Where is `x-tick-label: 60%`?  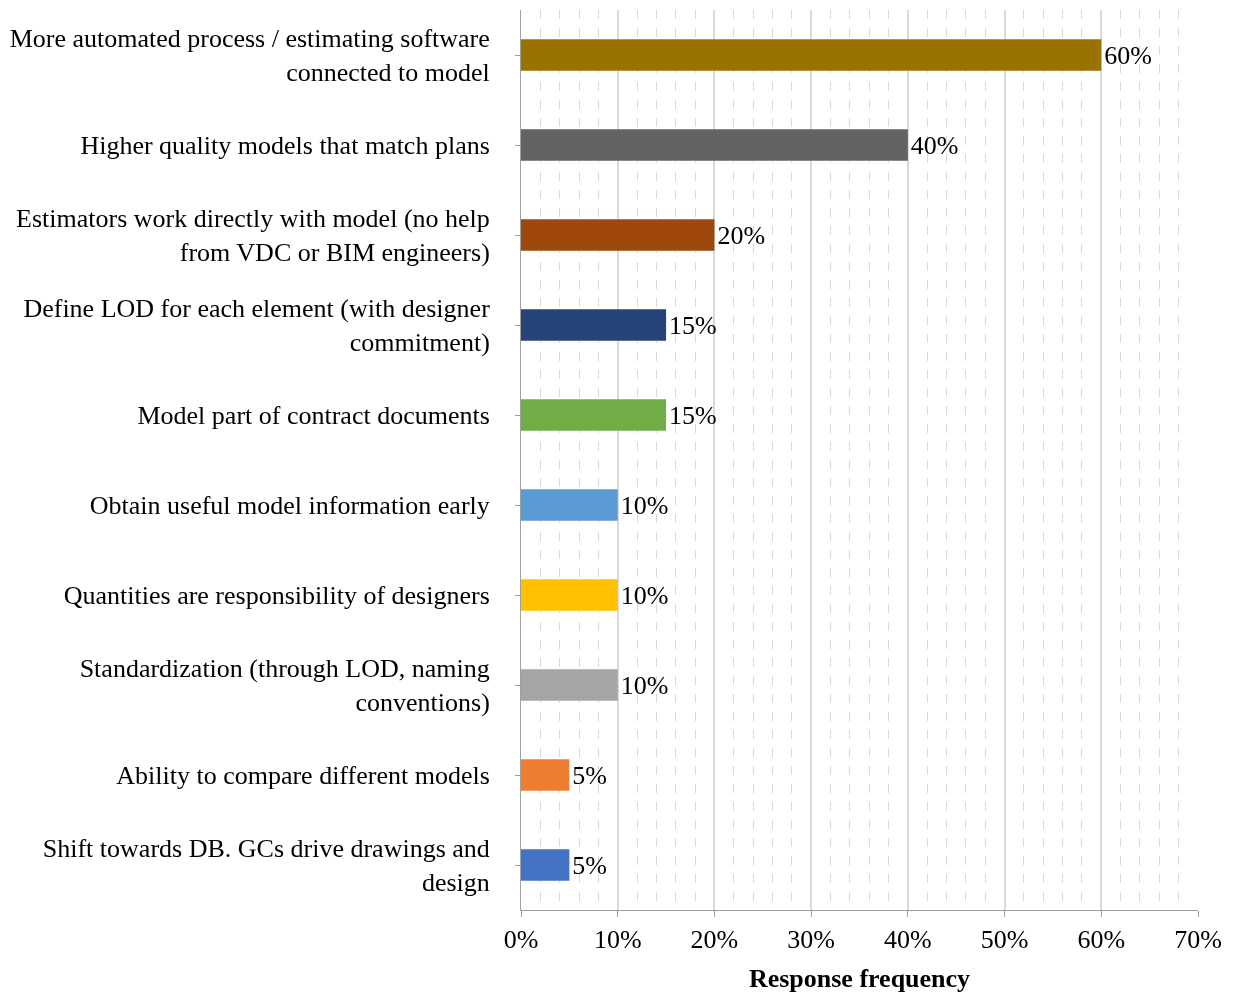
x-tick-label: 60% is located at coordinates (1101, 940).